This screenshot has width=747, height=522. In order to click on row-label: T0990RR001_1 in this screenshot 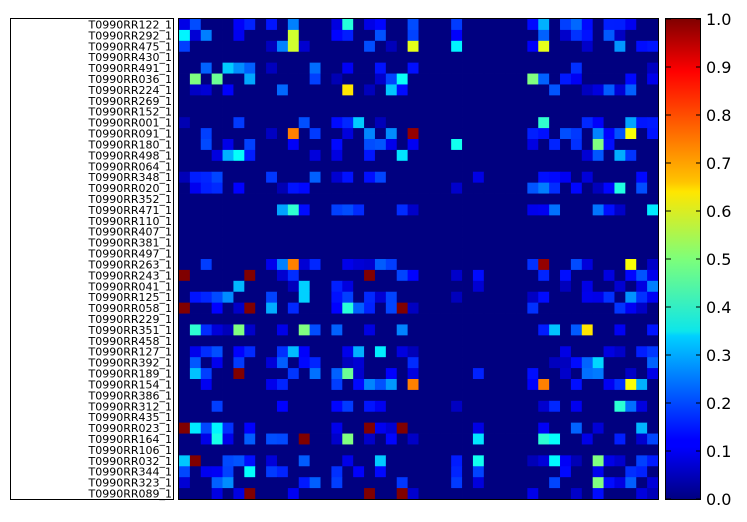, I will do `click(130, 123)`.